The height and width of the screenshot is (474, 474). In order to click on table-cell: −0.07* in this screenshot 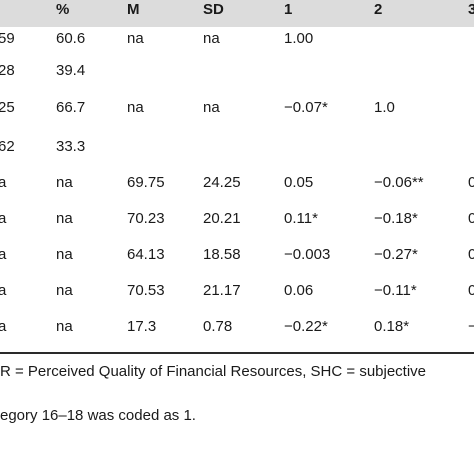, I will do `click(306, 107)`.